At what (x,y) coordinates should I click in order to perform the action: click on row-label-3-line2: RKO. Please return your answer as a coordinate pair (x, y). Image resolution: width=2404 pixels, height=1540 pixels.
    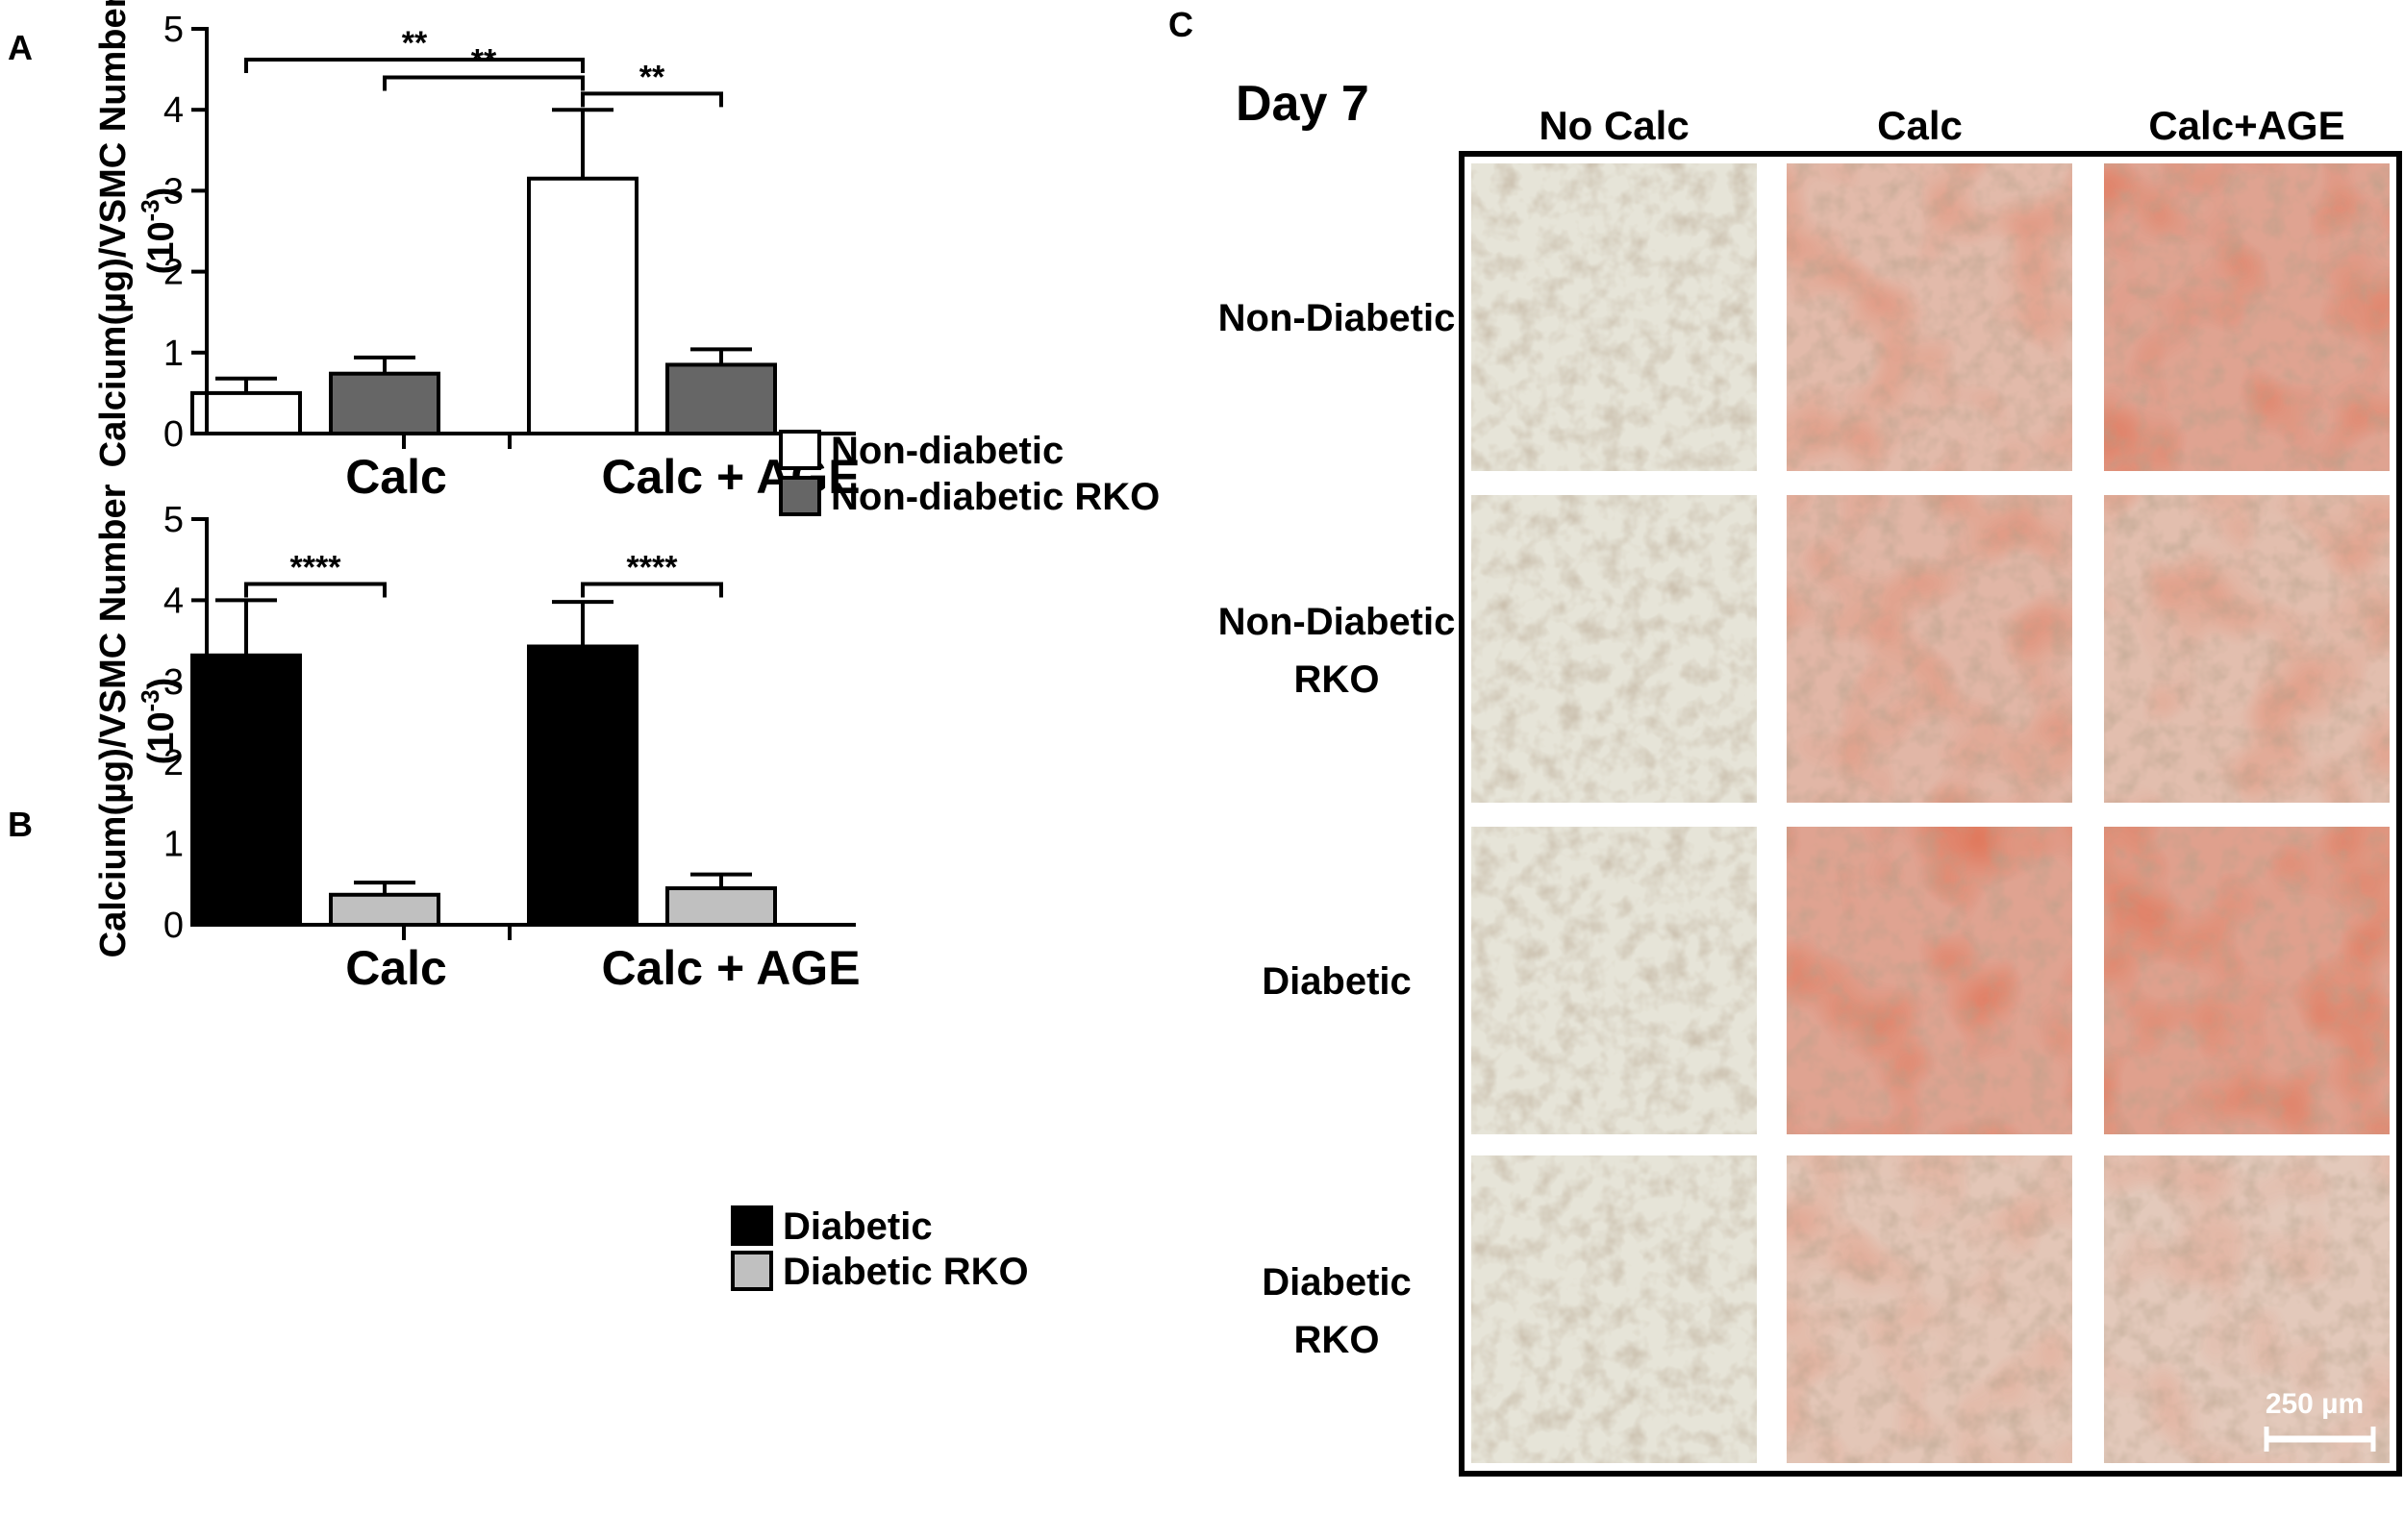
    Looking at the image, I should click on (1337, 1340).